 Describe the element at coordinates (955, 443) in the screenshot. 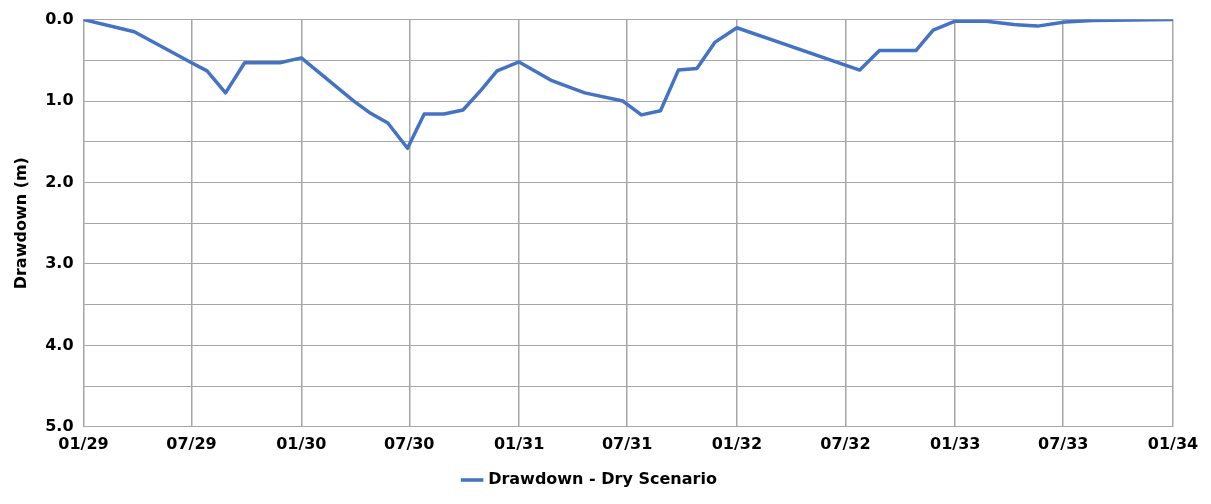

I see `x-tick-label: 01/33` at that location.